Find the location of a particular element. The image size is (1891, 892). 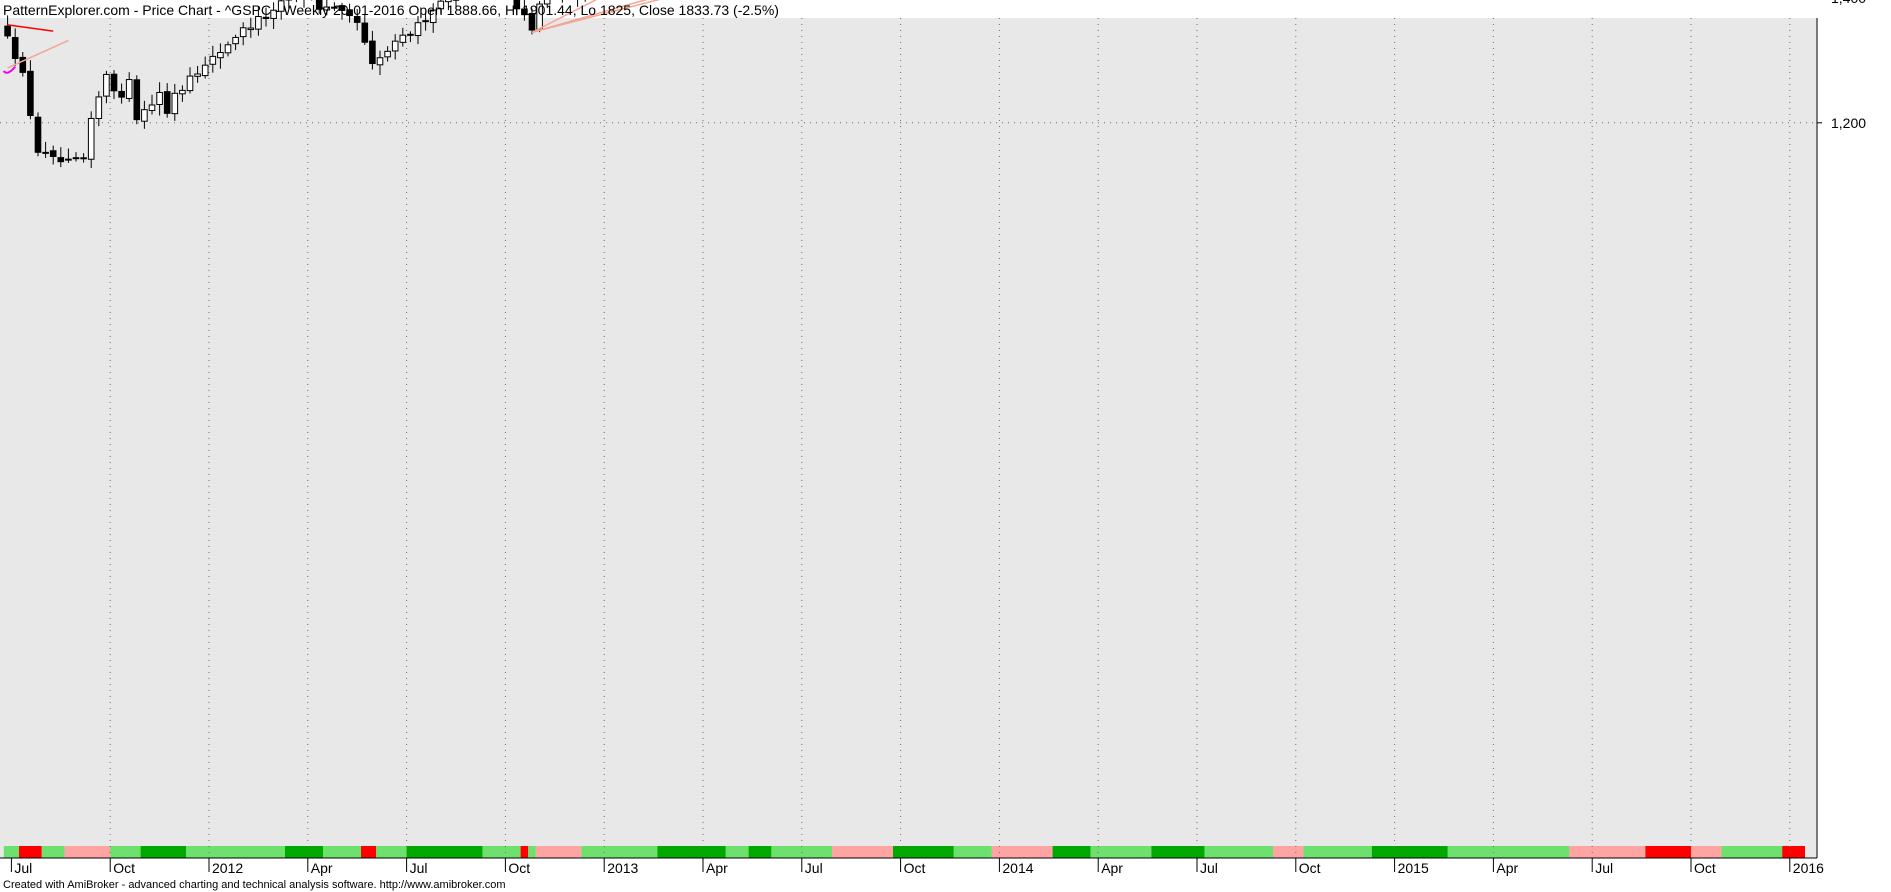

early-arc is located at coordinates (9, 70).